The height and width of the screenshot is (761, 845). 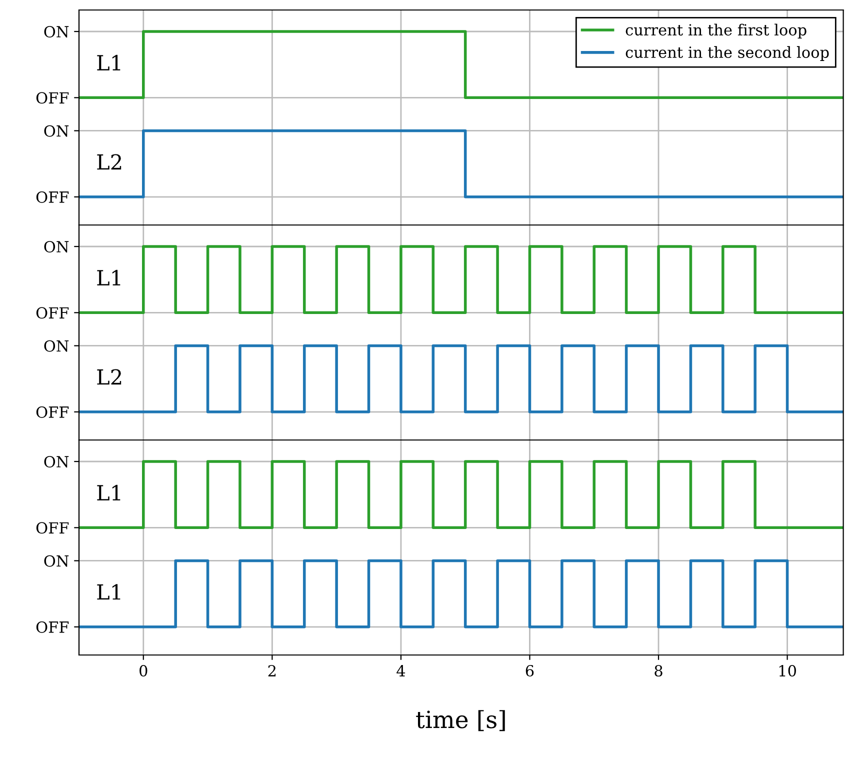 I want to click on x-tick-label: 6, so click(x=530, y=670).